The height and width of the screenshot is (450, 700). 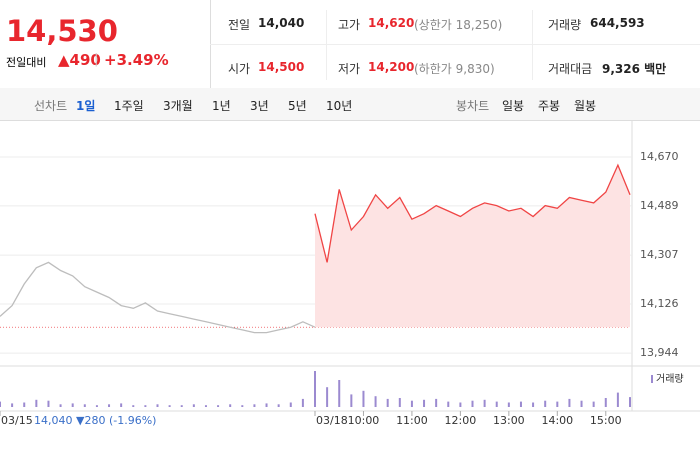 I want to click on period-tab: 5년, so click(x=297, y=106).